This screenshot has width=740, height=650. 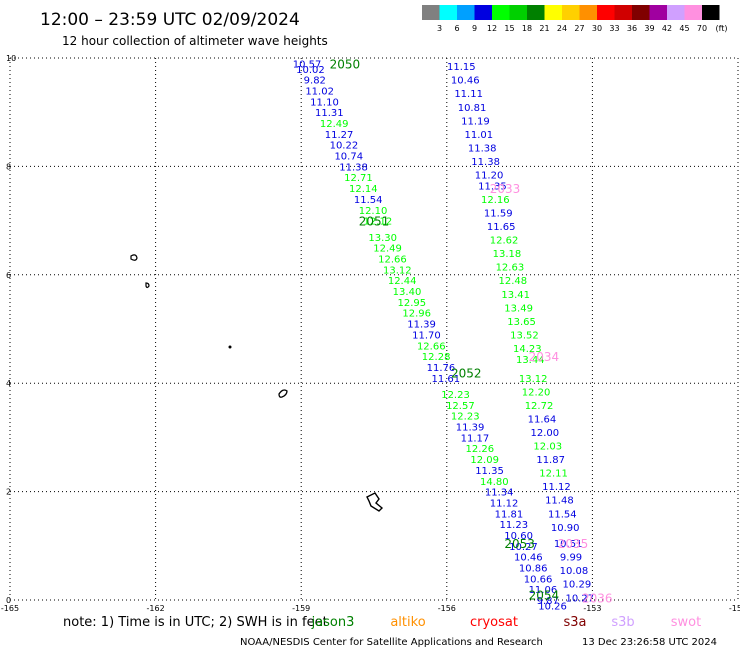 I want to click on wave-height-value: 12.57, so click(x=460, y=406).